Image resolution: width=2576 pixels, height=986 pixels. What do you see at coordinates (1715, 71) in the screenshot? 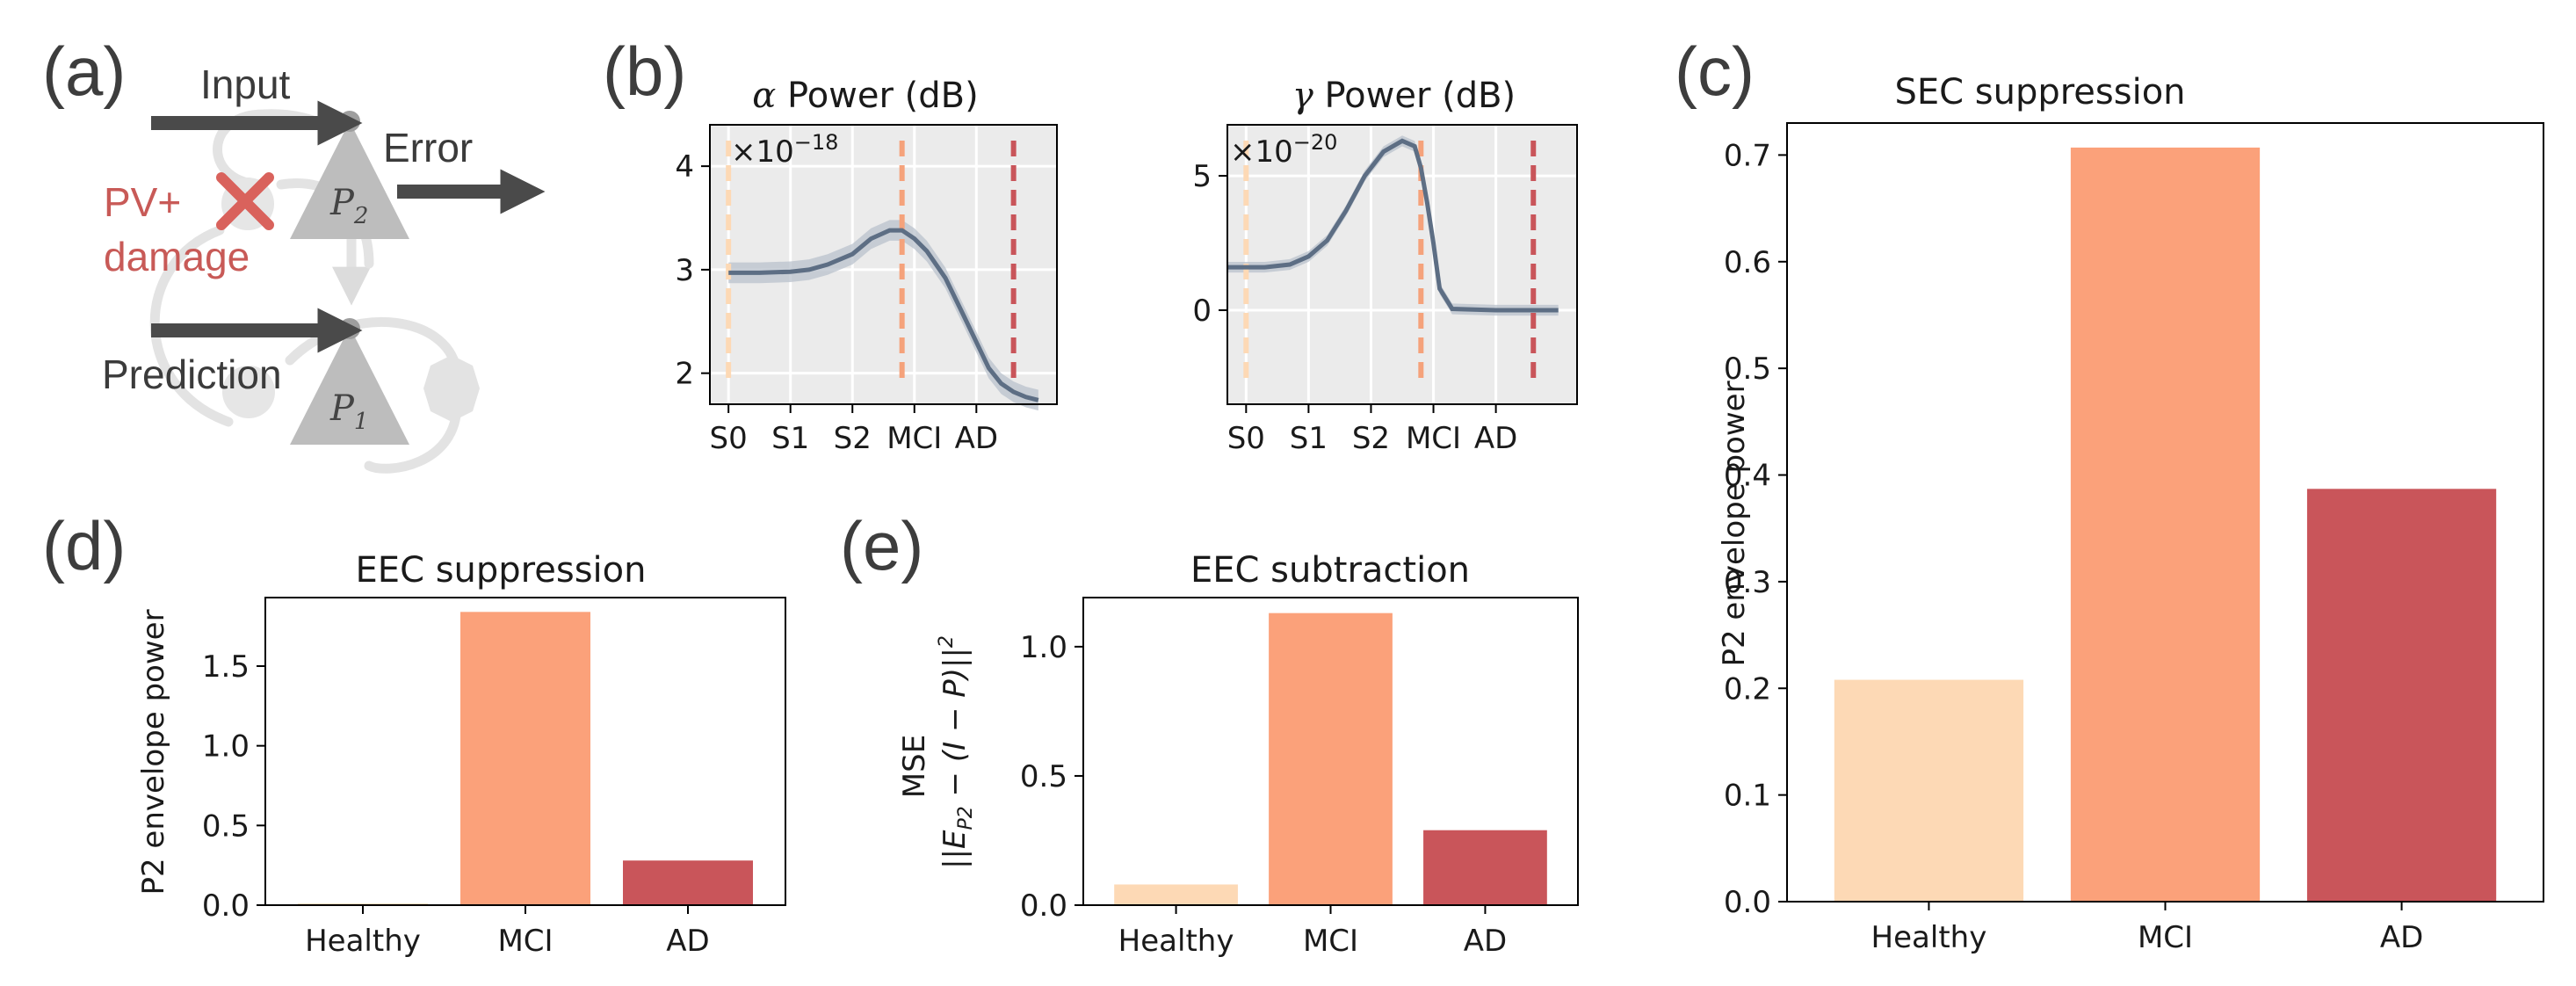
I see `panel-label-c: (c)` at bounding box center [1715, 71].